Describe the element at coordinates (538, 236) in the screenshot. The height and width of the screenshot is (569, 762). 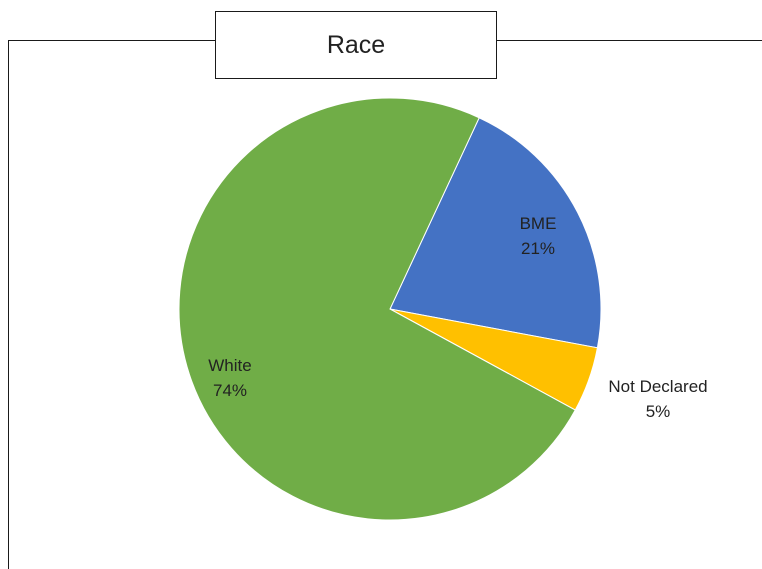
I see `slice-label-bme: BME 21%` at that location.